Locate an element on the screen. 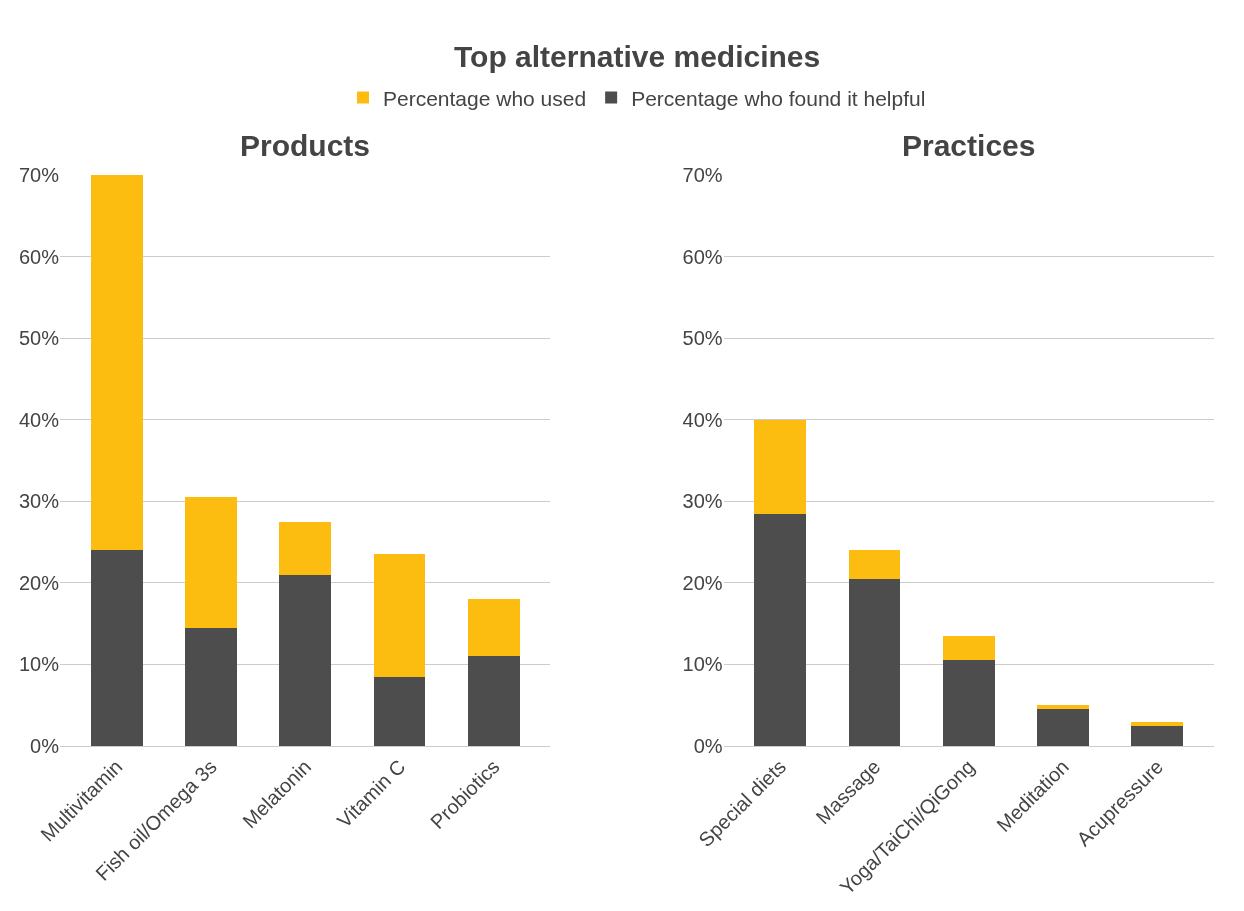  chart-title: Products is located at coordinates (305, 145).